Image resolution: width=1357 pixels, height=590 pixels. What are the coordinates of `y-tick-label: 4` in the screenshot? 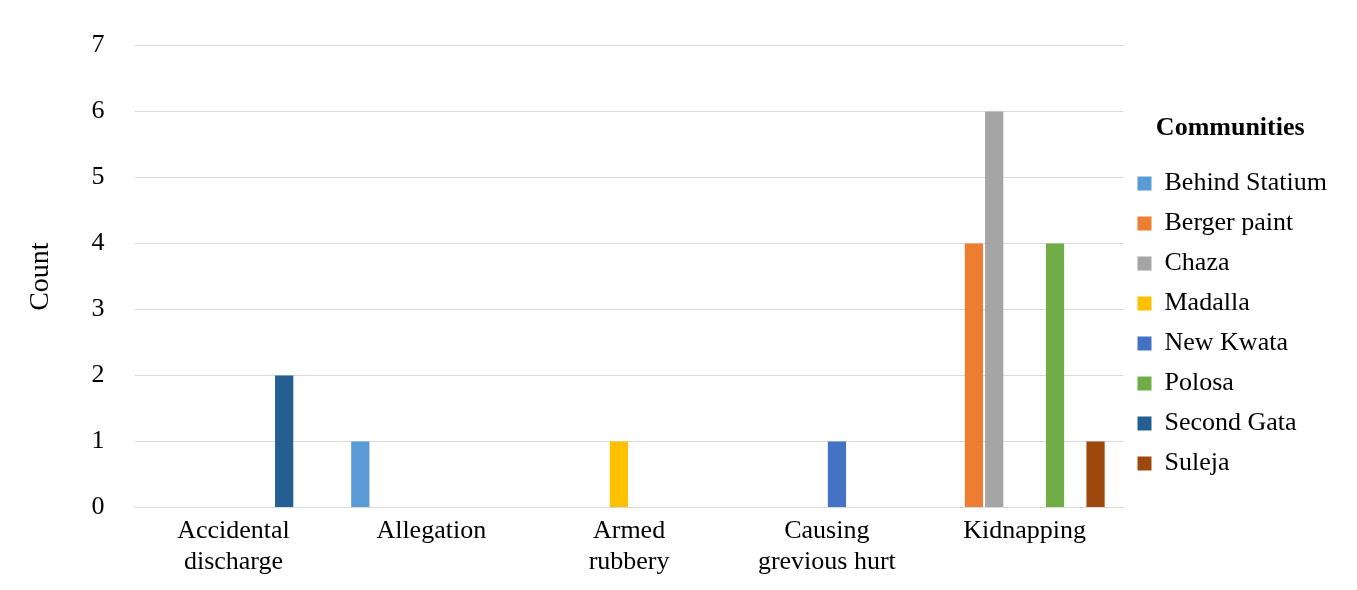 It's located at (98, 242).